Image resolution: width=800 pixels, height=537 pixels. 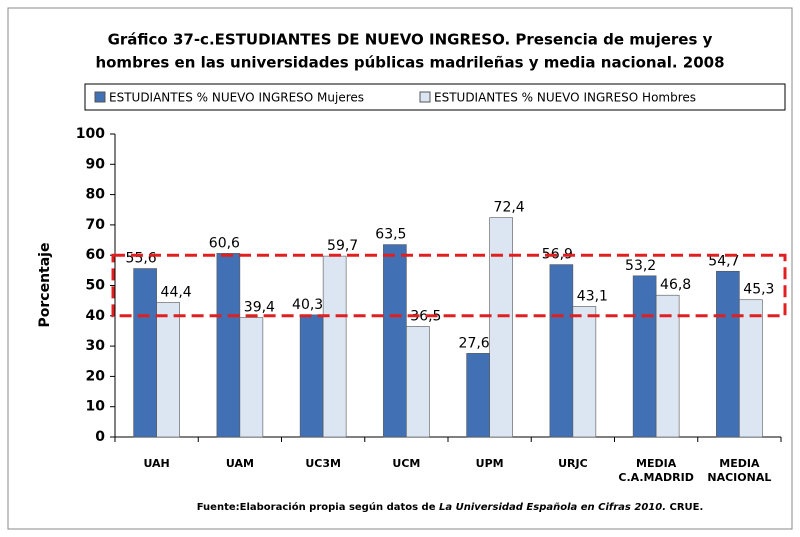 I want to click on data-label: 54,7, so click(x=723, y=261).